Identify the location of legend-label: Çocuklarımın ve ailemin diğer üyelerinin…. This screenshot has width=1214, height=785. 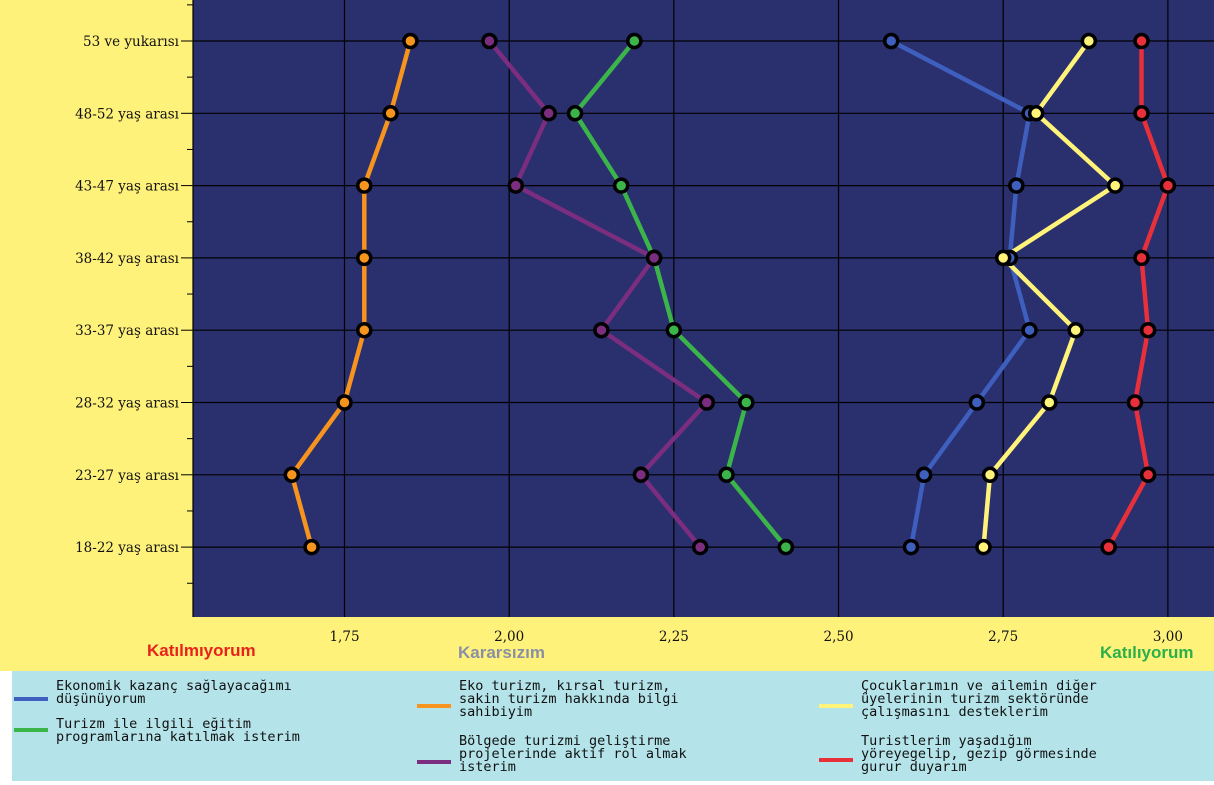
(979, 699).